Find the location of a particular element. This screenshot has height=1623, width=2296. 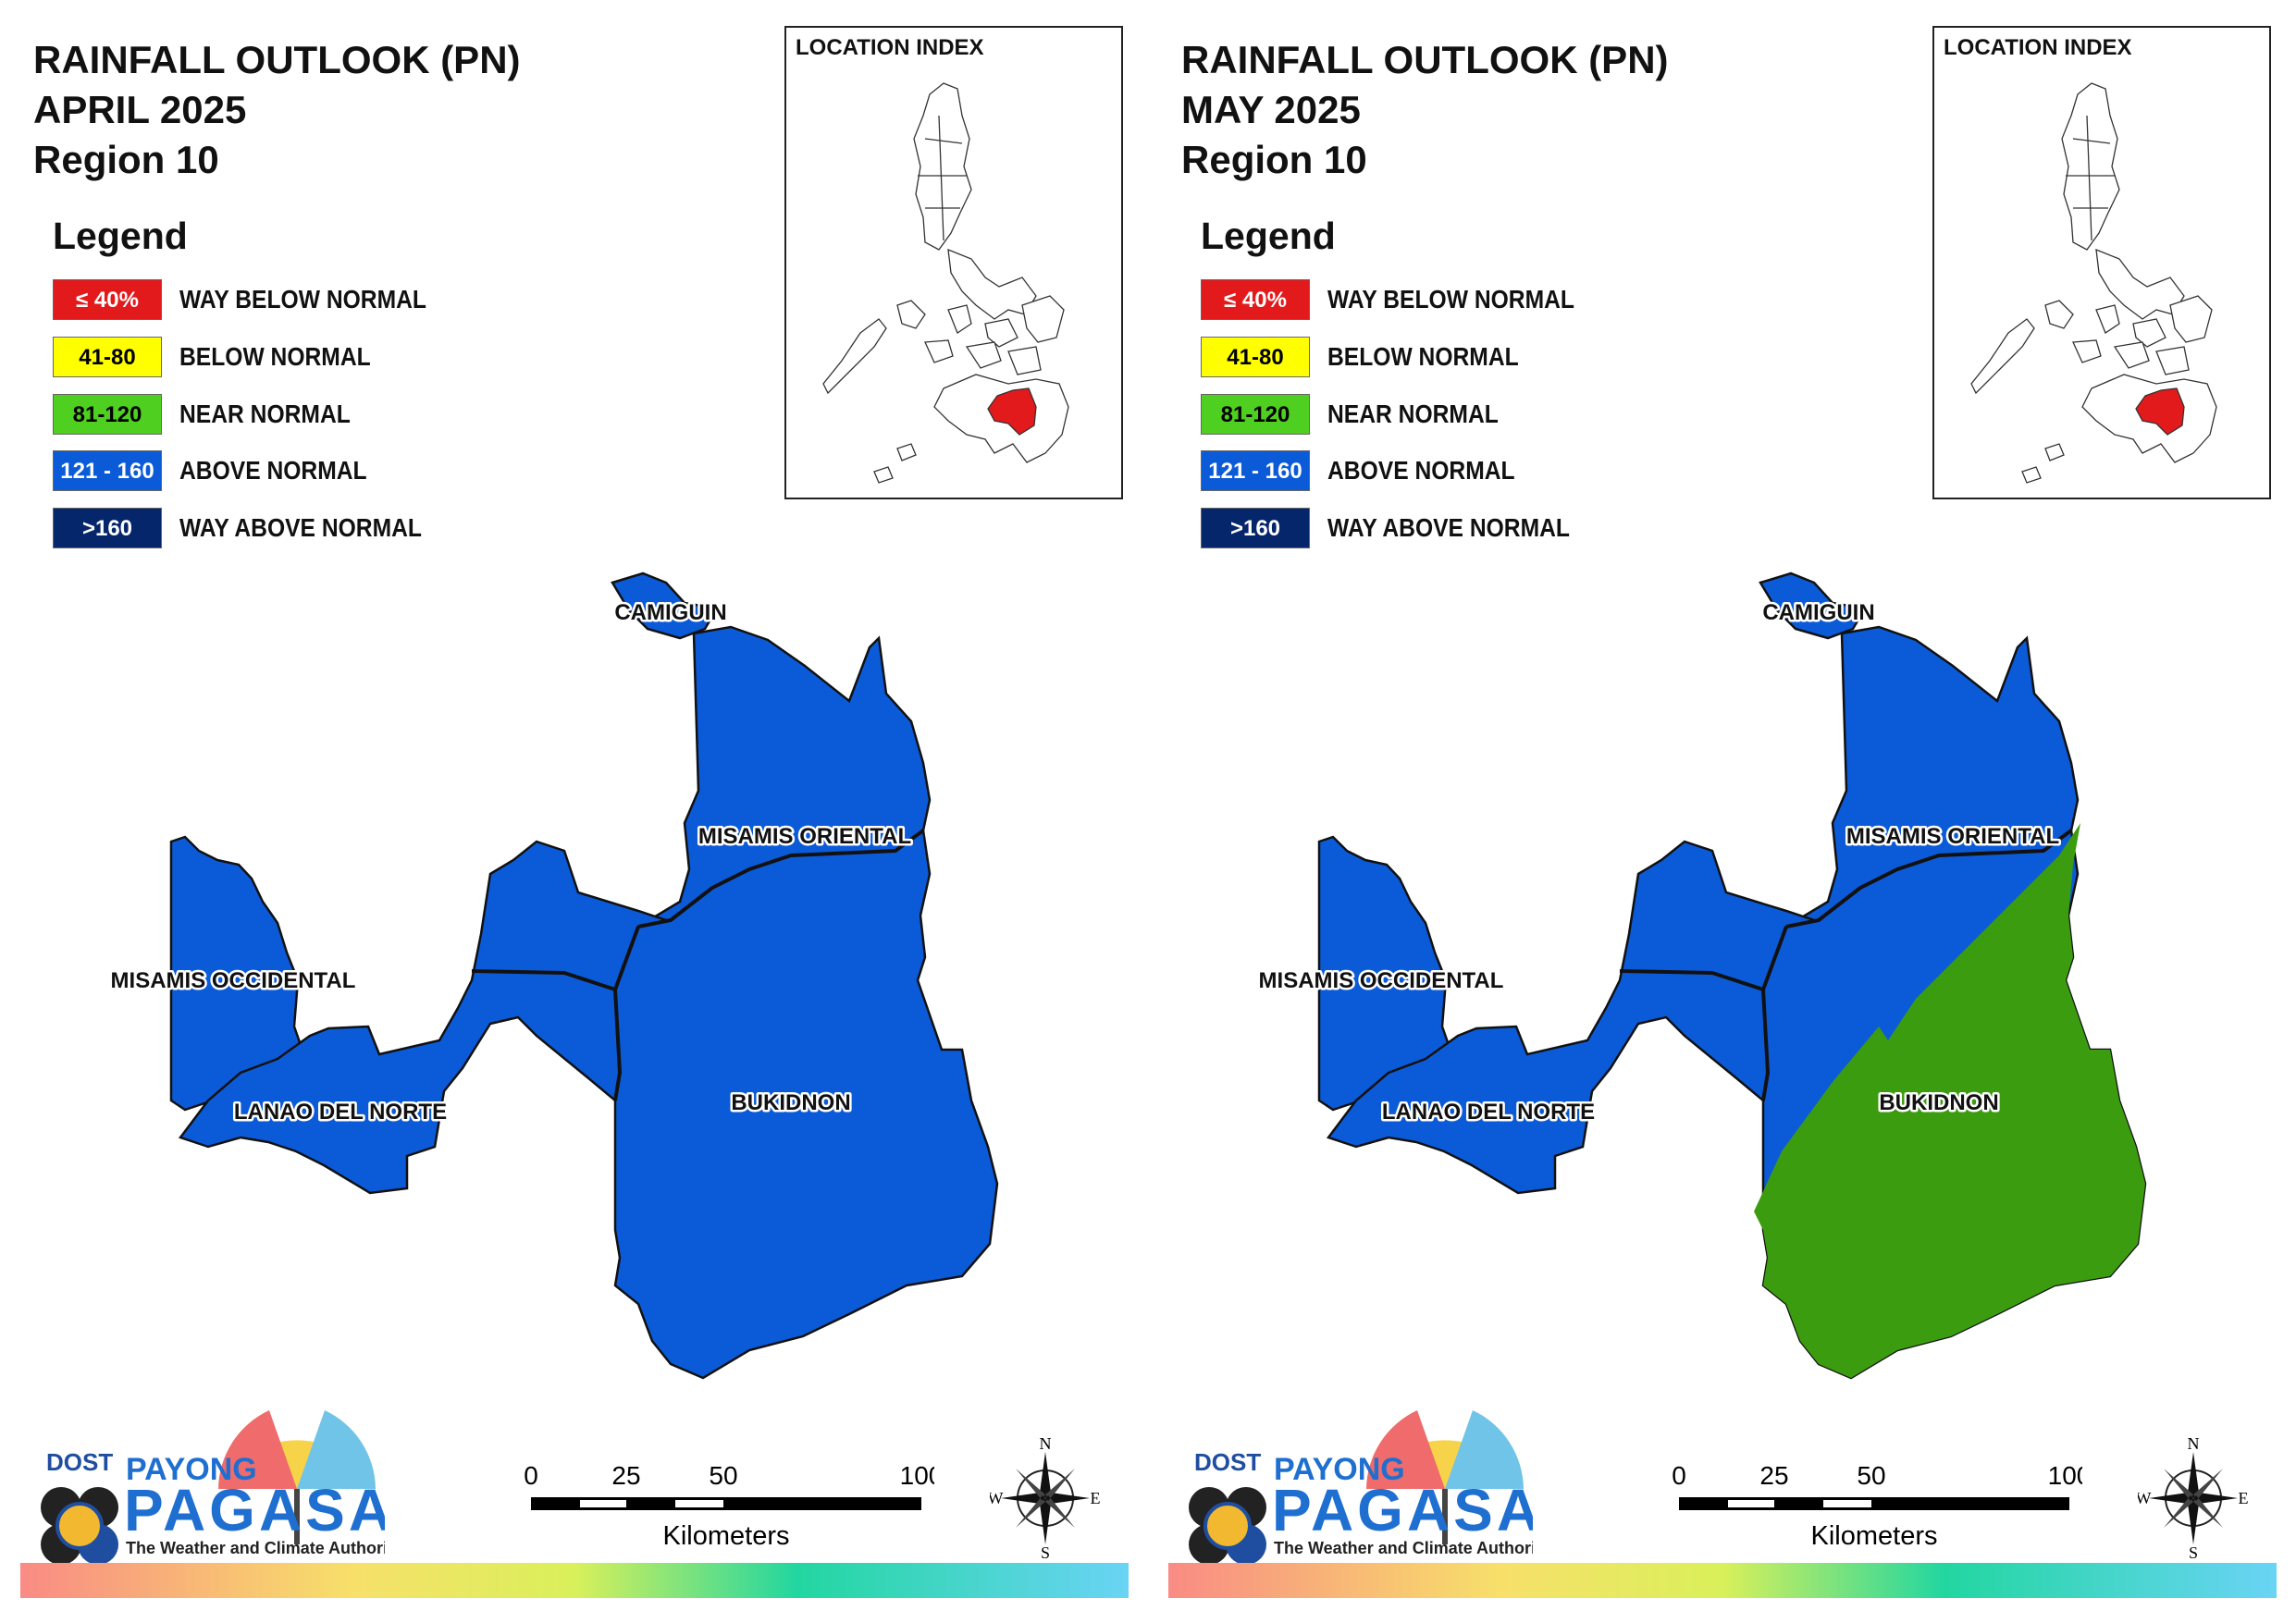

title-line-2: MAY 2025 is located at coordinates (1271, 109).